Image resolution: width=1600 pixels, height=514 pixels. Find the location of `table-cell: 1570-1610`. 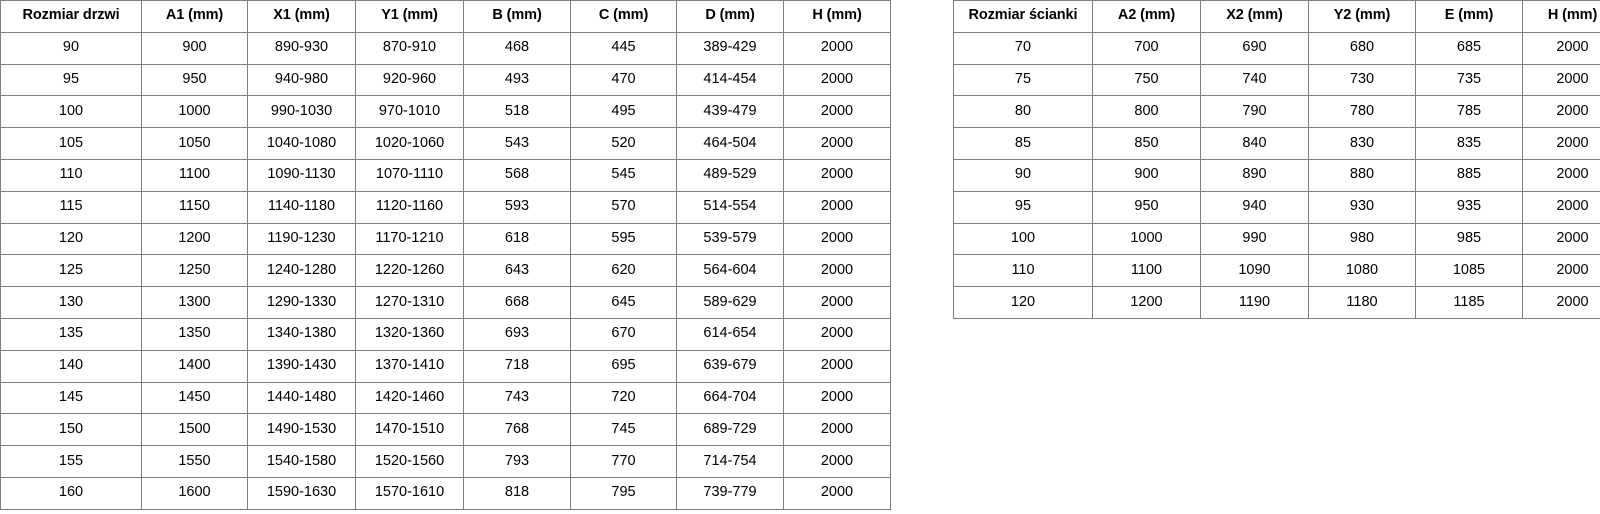

table-cell: 1570-1610 is located at coordinates (409, 493).